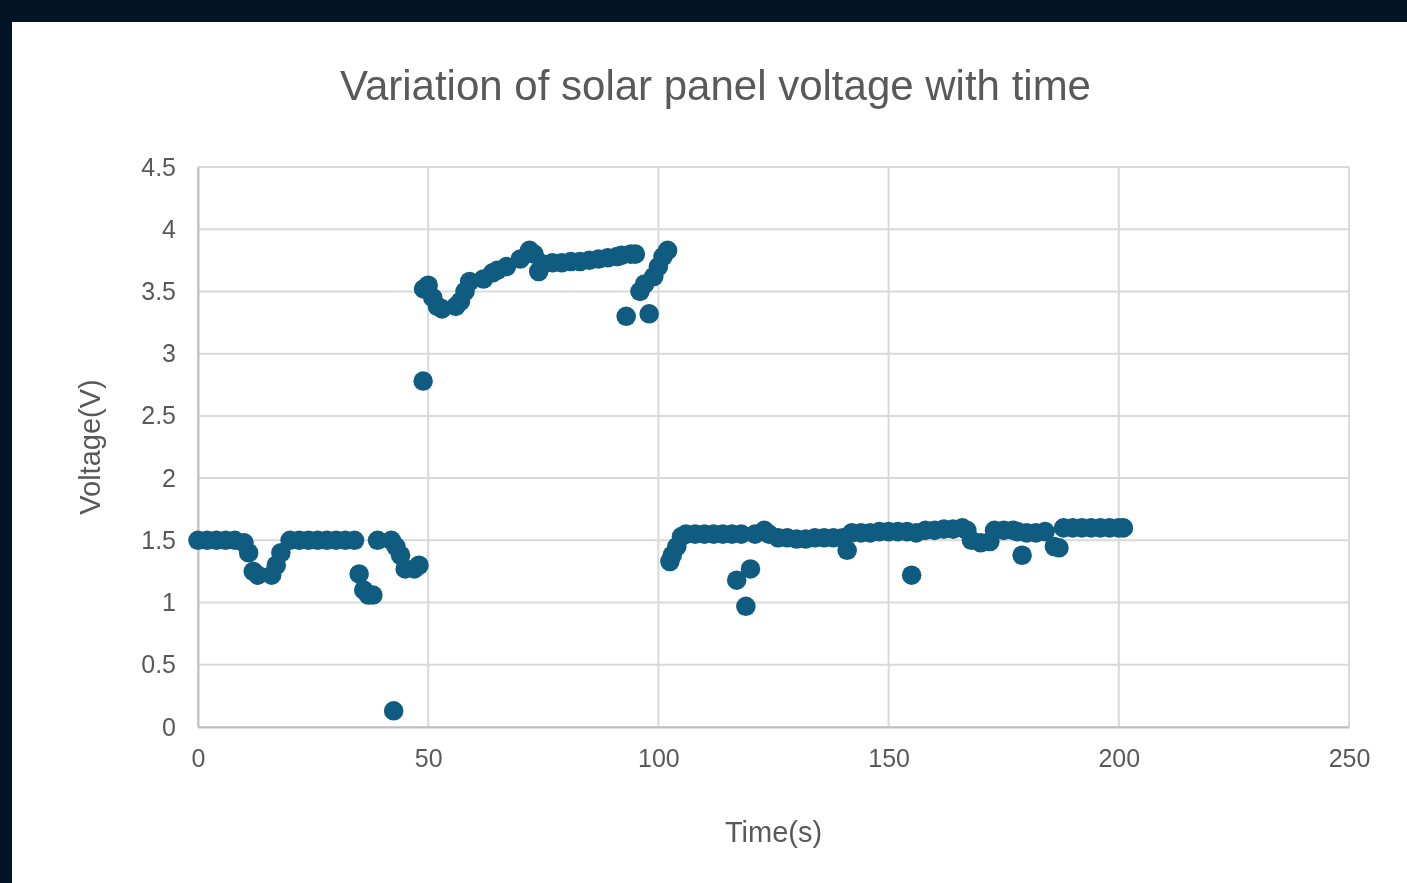 This screenshot has width=1407, height=883. What do you see at coordinates (169, 228) in the screenshot?
I see `y-tick-label: 4` at bounding box center [169, 228].